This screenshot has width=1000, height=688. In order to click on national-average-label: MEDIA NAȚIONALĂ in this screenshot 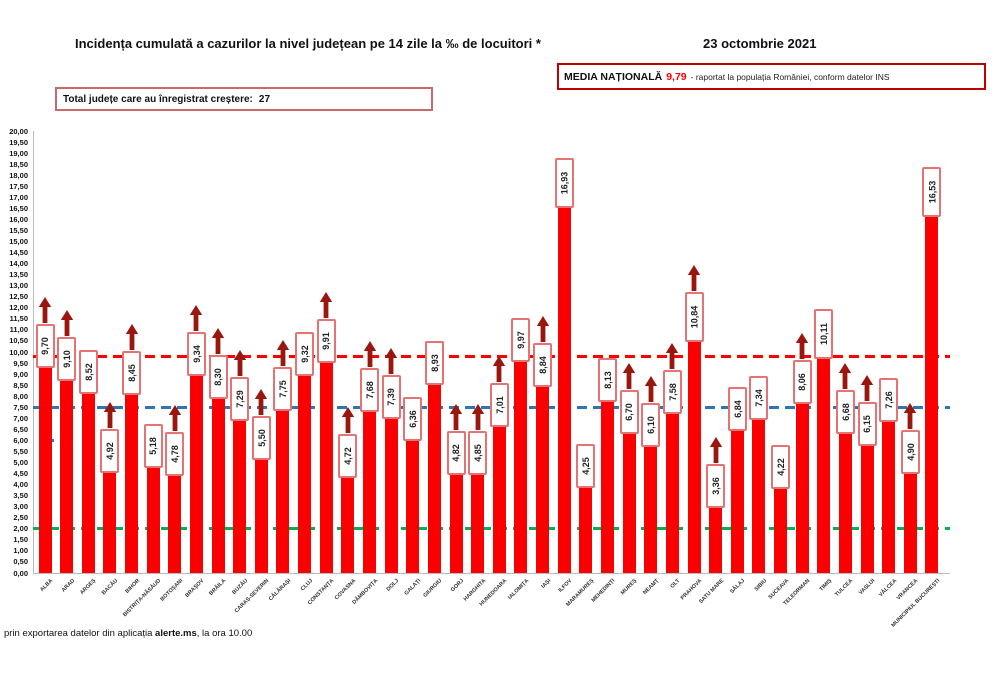, I will do `click(613, 76)`.